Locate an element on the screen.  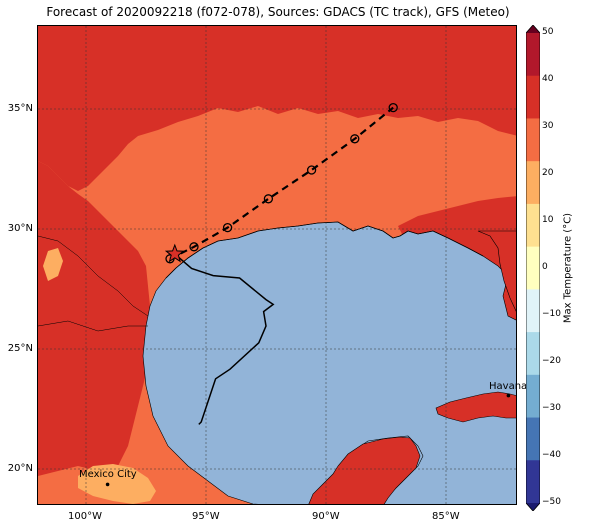
lon-label-100: 100°W is located at coordinates (85, 516).